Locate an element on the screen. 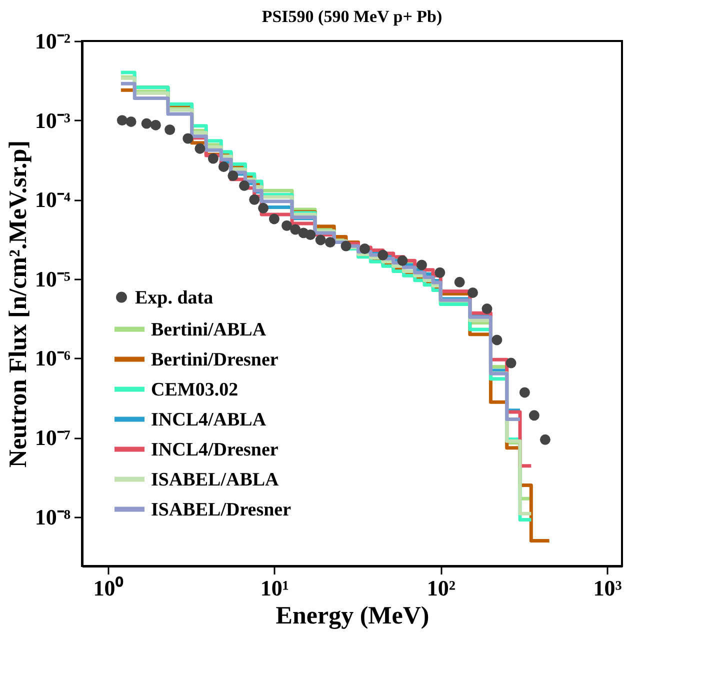 The image size is (714, 676). legend-label: ISABEL/ABLA is located at coordinates (215, 479).